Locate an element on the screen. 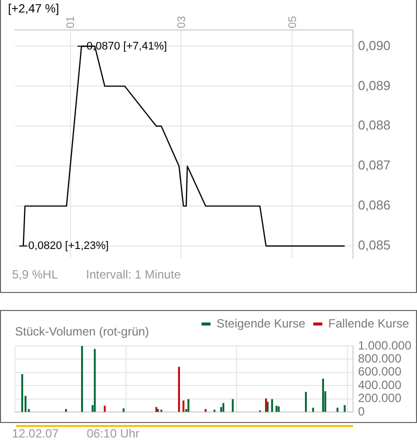 Image resolution: width=417 pixels, height=443 pixels. y-tick-label: 0,090 is located at coordinates (374, 45).